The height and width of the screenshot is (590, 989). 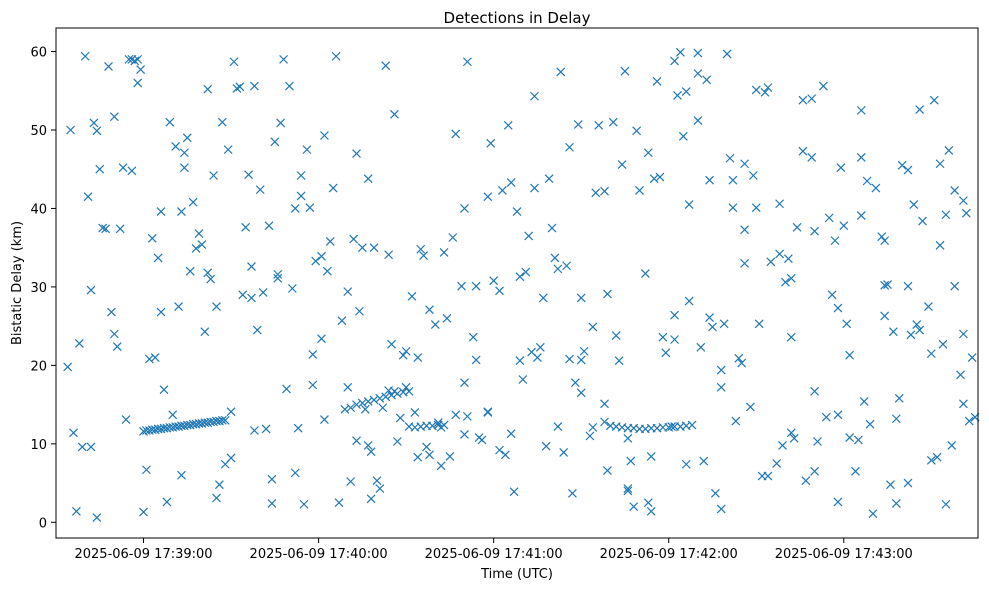 I want to click on chart-title: Detections in Delay, so click(x=517, y=18).